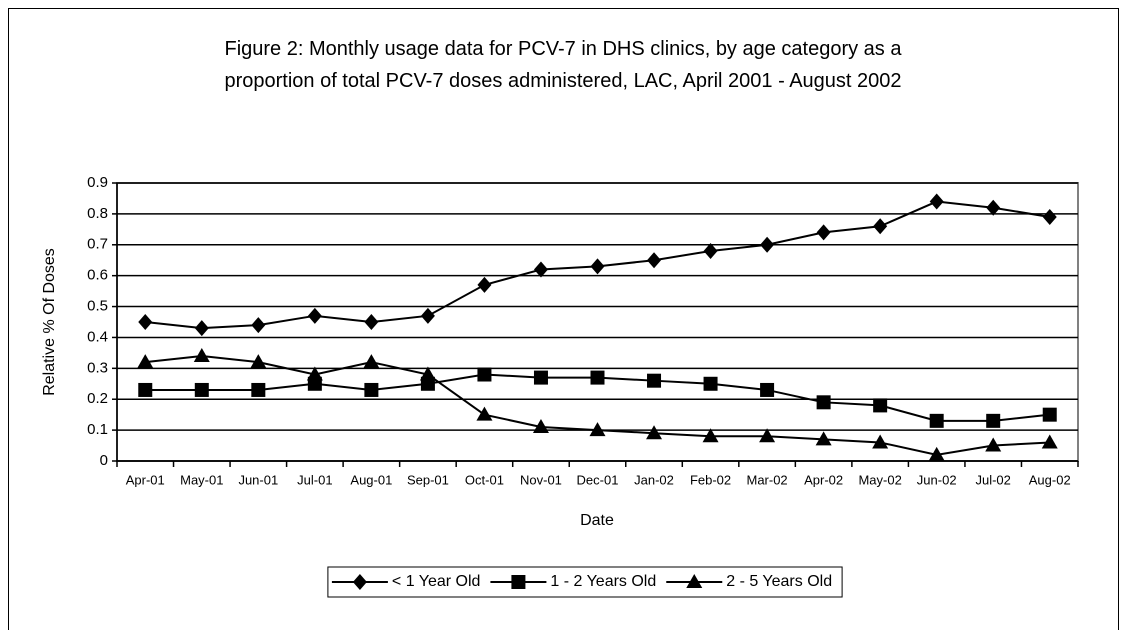  What do you see at coordinates (371, 479) in the screenshot?
I see `x-tick-label: Aug-01` at bounding box center [371, 479].